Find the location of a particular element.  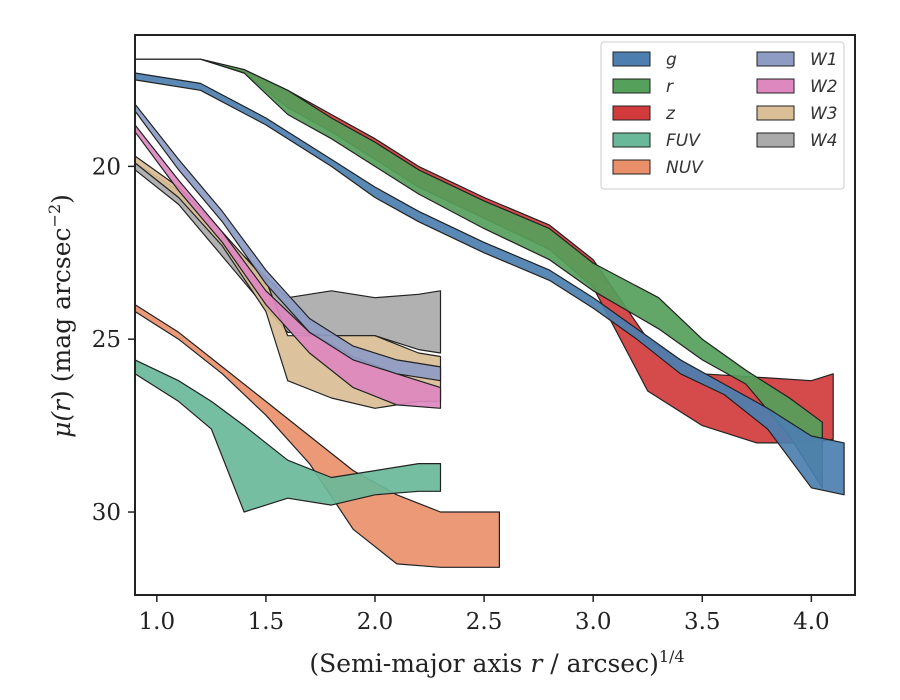

legend-swatch-w2 is located at coordinates (775, 86).